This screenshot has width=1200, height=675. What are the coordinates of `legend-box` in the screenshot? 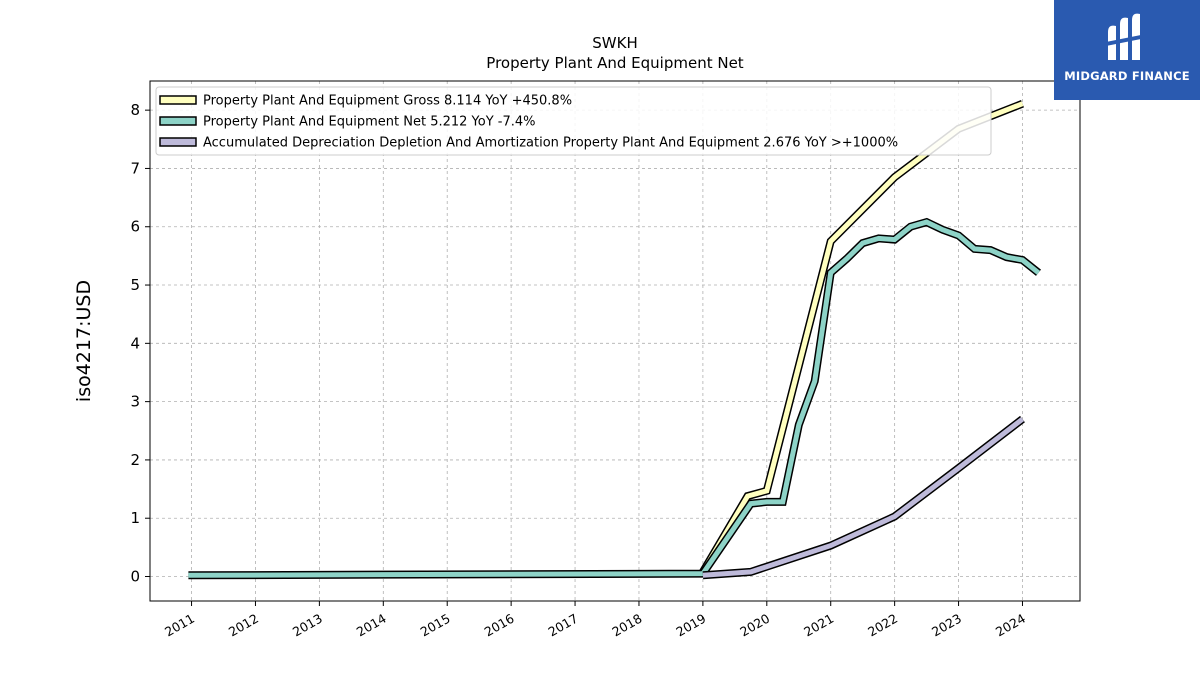 It's located at (573, 121).